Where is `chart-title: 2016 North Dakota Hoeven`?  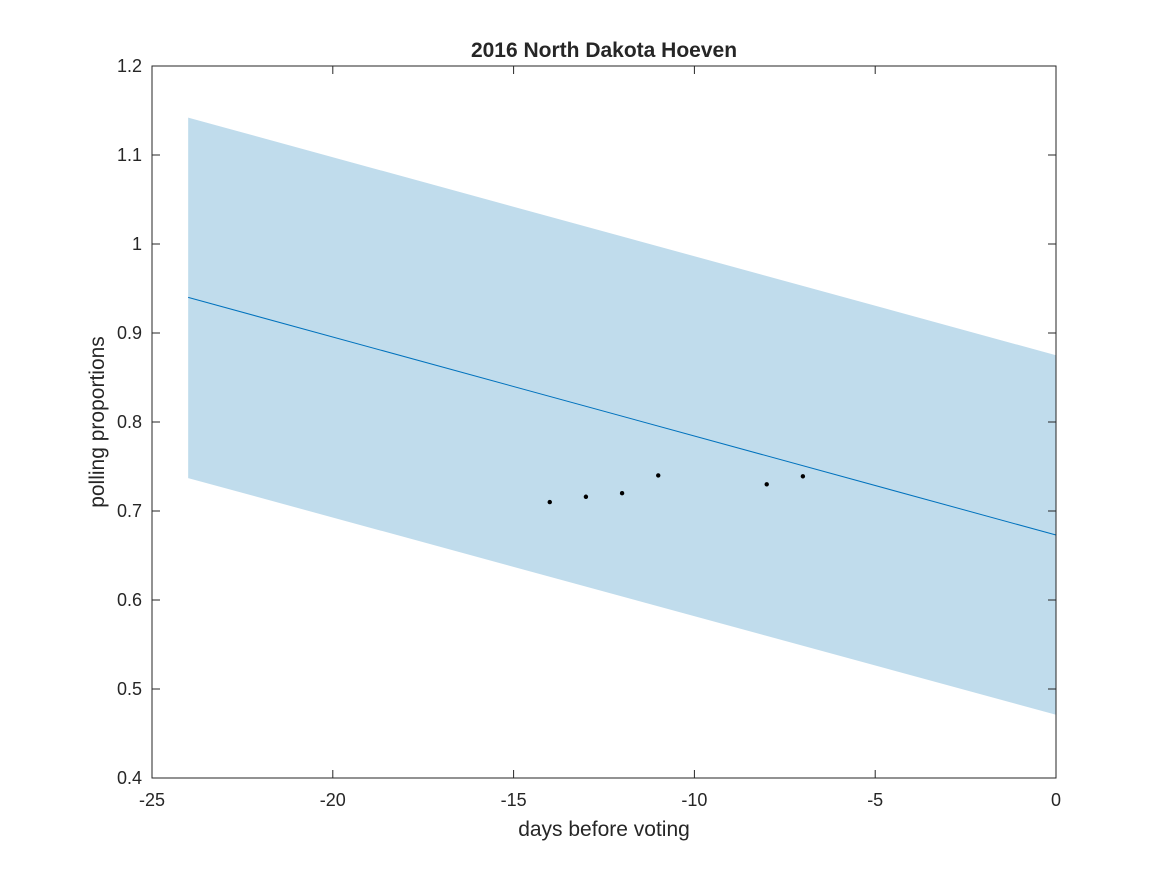 chart-title: 2016 North Dakota Hoeven is located at coordinates (604, 50).